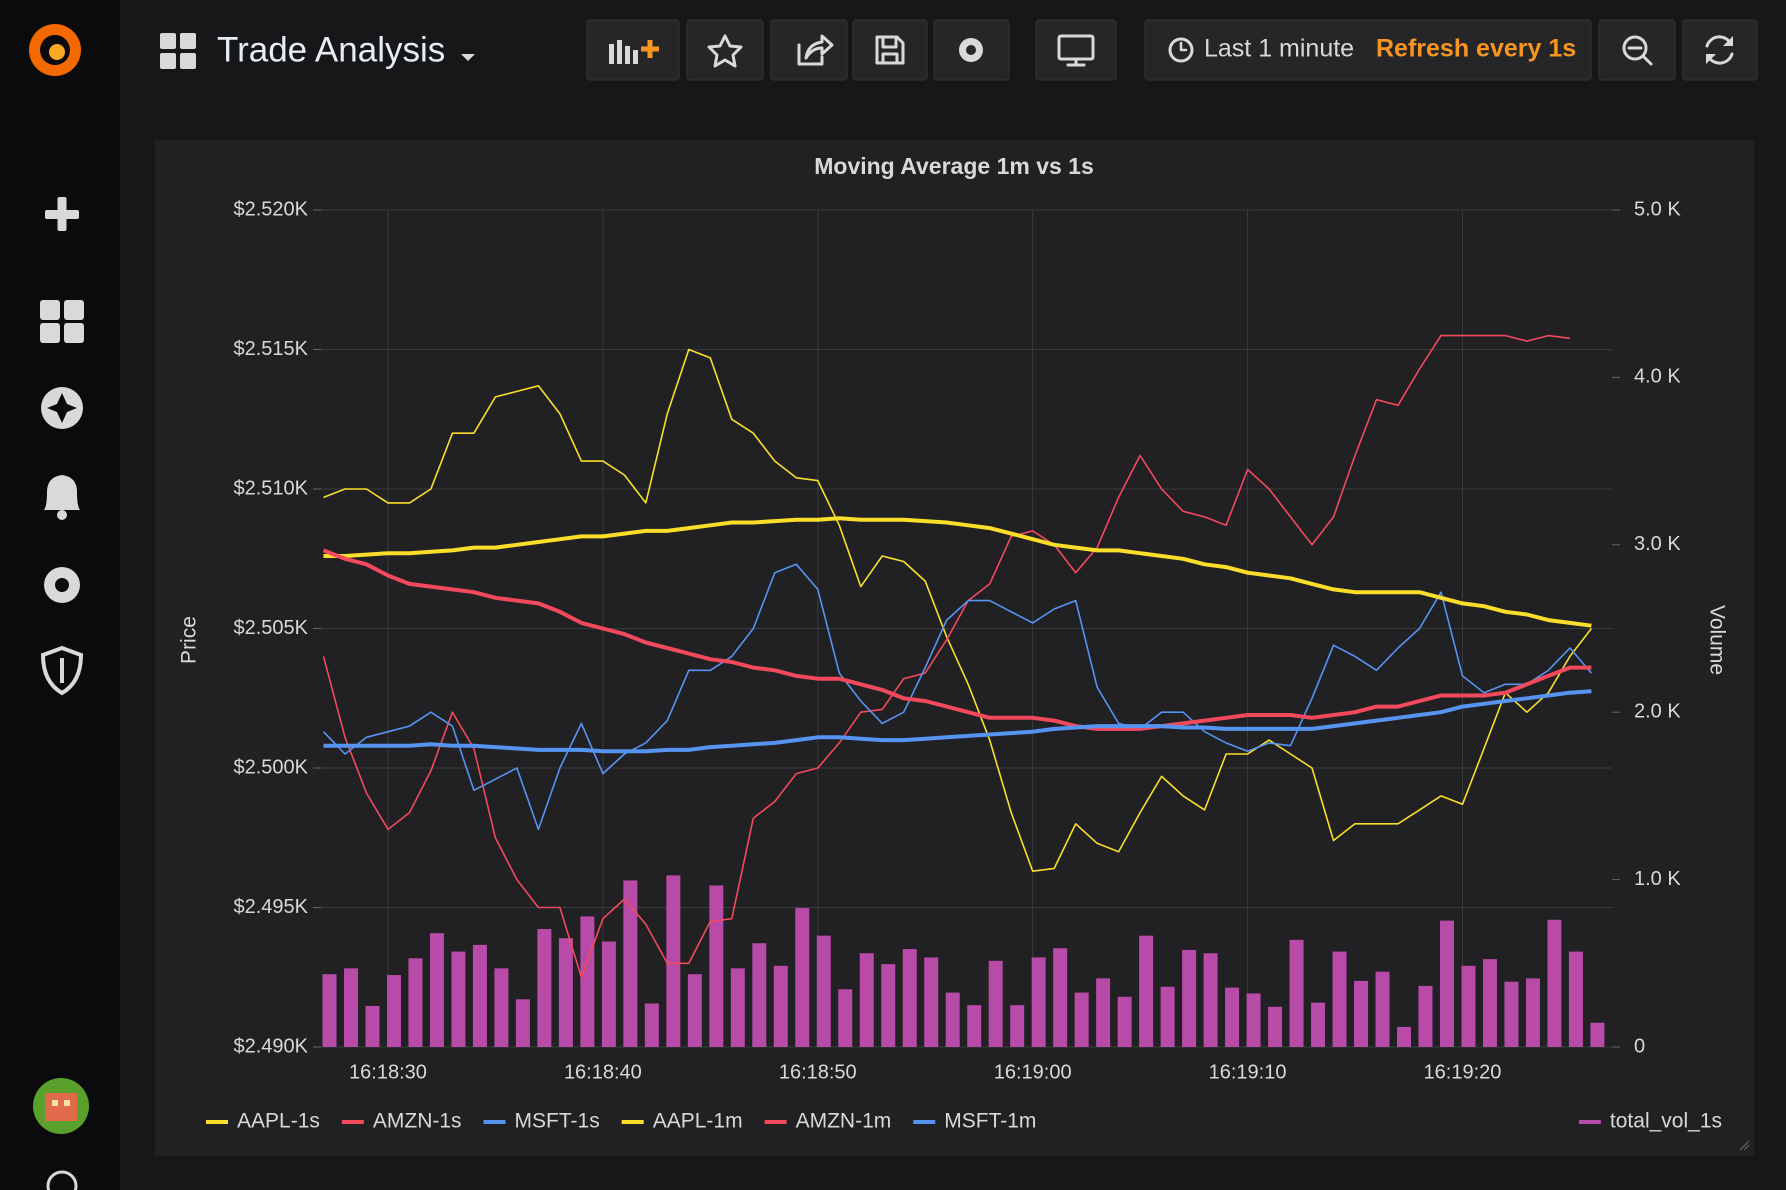 The width and height of the screenshot is (1786, 1190). What do you see at coordinates (1720, 50) in the screenshot?
I see `refresh-button` at bounding box center [1720, 50].